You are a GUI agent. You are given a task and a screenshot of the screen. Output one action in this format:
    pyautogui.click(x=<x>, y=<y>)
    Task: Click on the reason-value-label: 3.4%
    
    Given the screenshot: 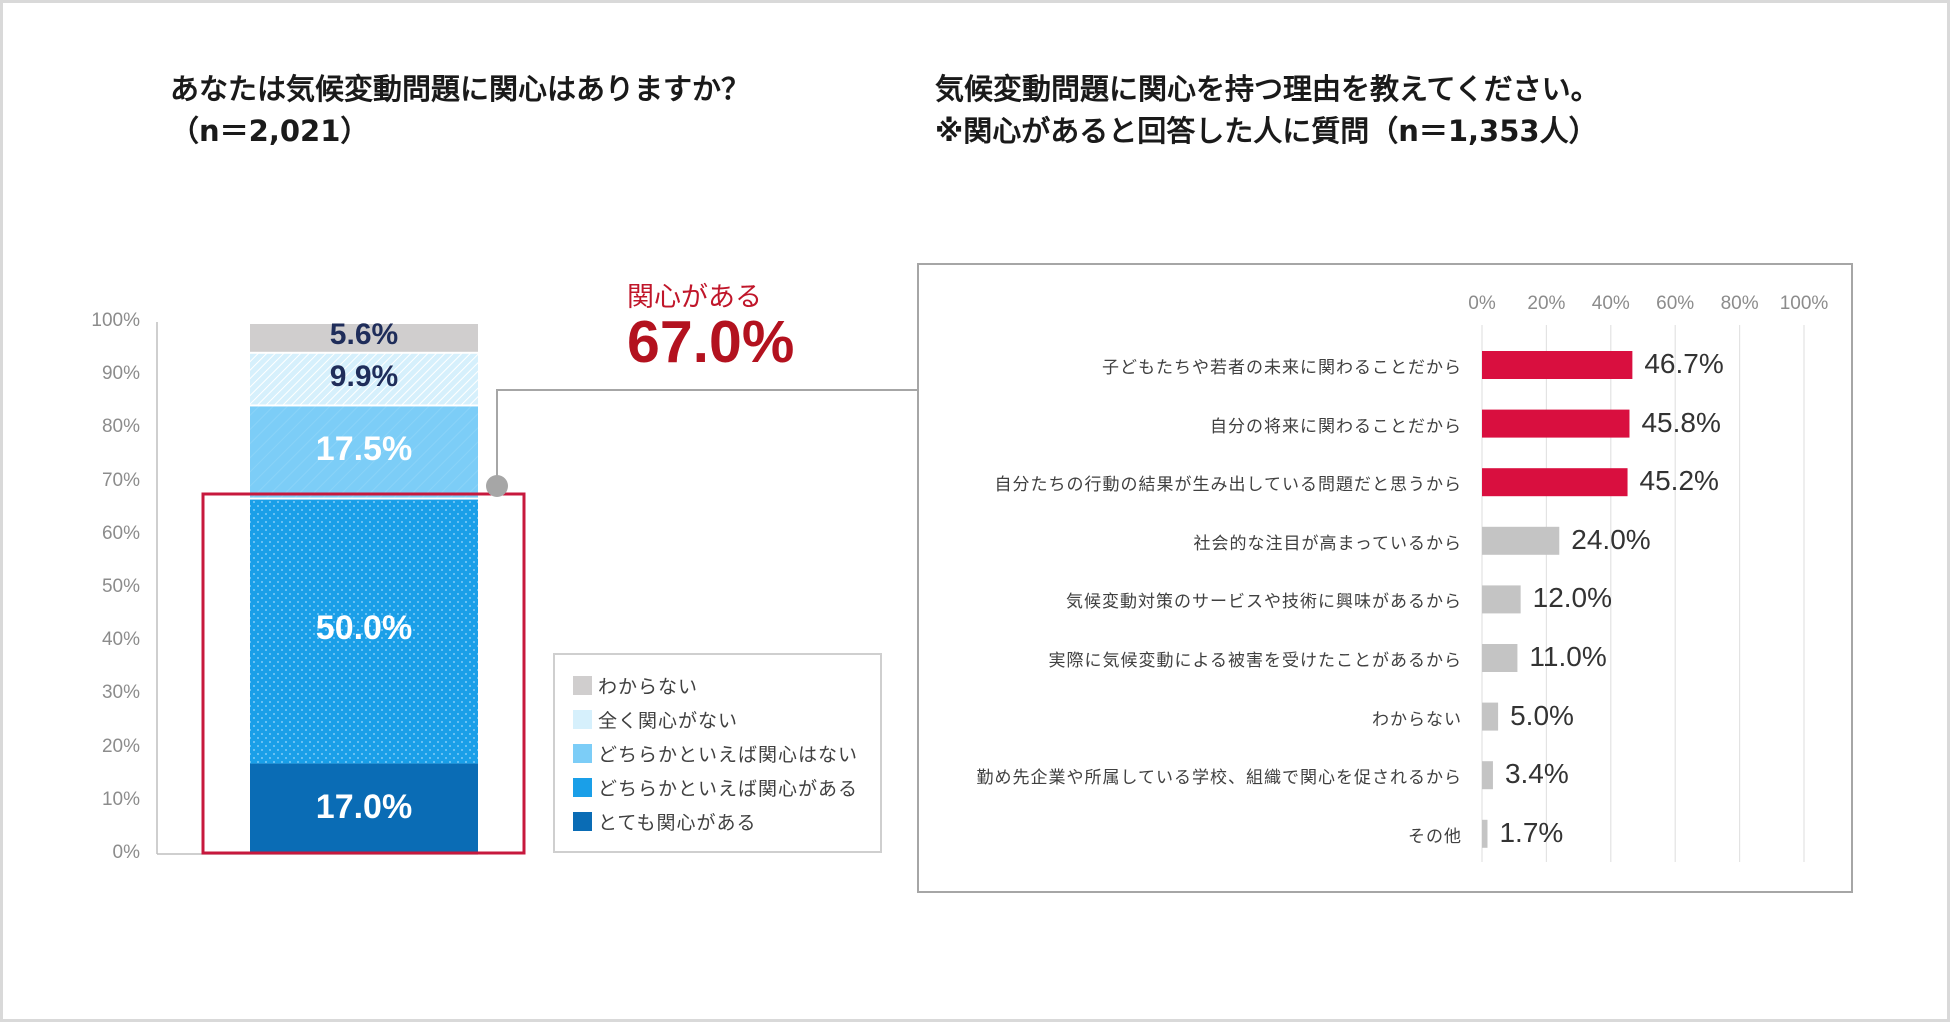 What is the action you would take?
    pyautogui.click(x=1536, y=774)
    